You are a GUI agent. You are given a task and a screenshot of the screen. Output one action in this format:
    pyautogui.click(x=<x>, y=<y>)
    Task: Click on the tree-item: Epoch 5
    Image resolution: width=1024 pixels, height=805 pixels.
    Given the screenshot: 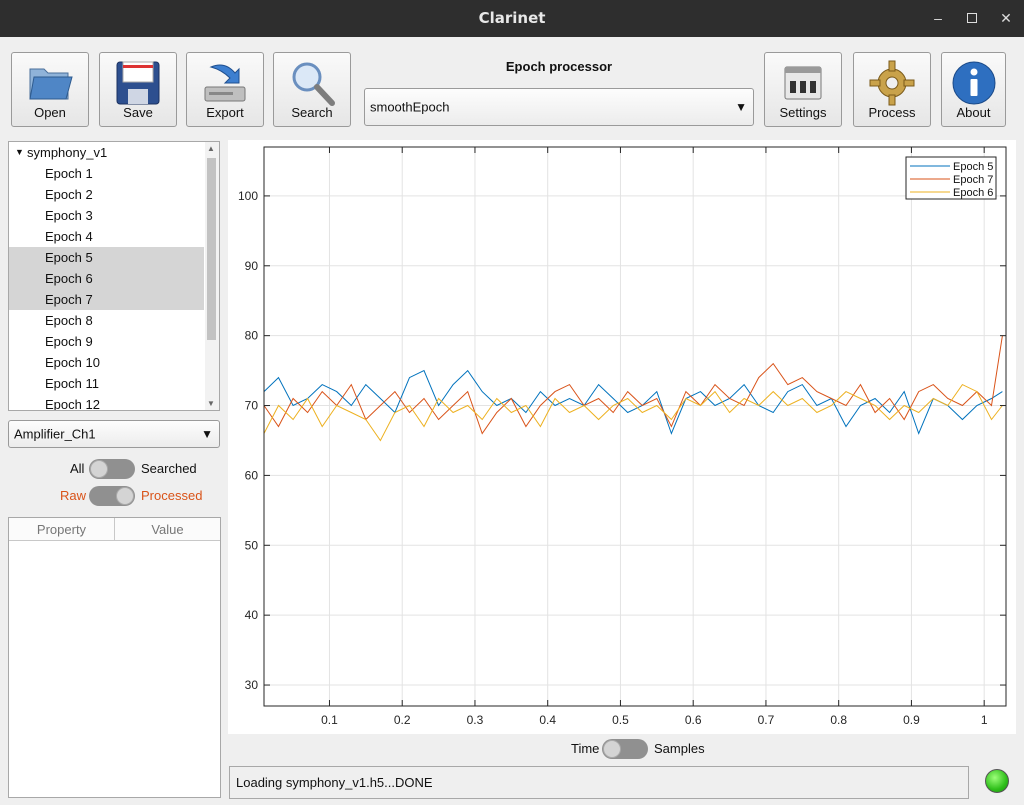 What is the action you would take?
    pyautogui.click(x=106, y=257)
    